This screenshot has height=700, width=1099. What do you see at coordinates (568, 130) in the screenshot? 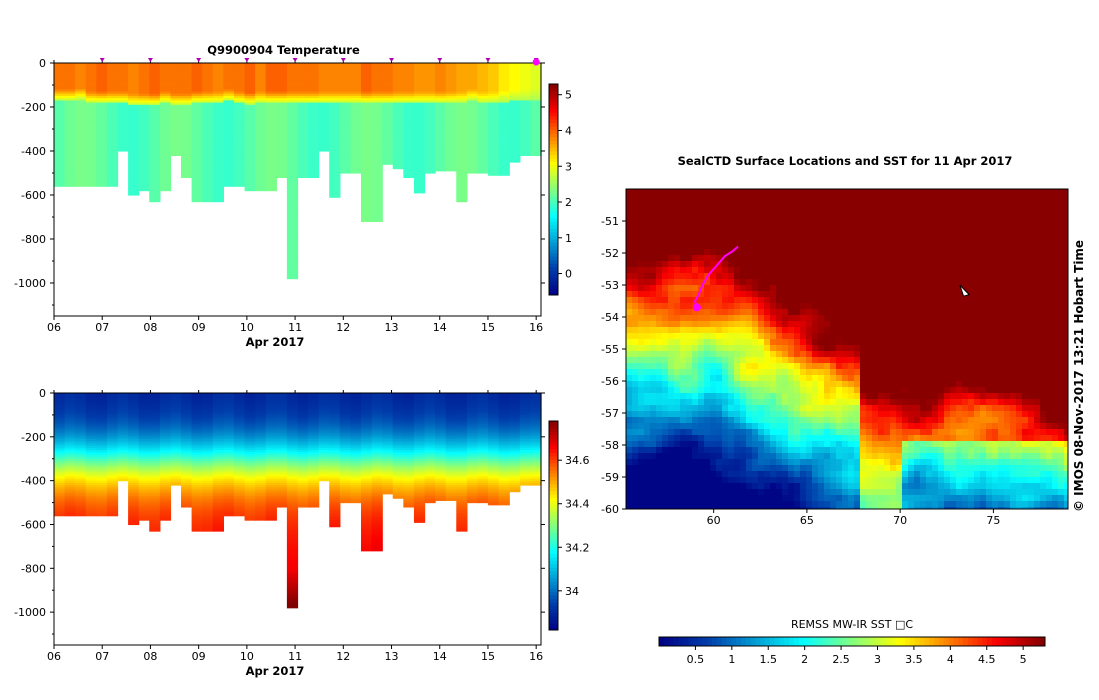
I see `colorbar-tick-label: 4` at bounding box center [568, 130].